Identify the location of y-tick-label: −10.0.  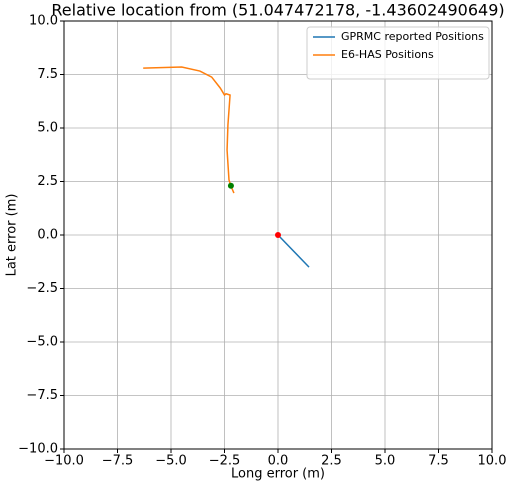
(38, 449).